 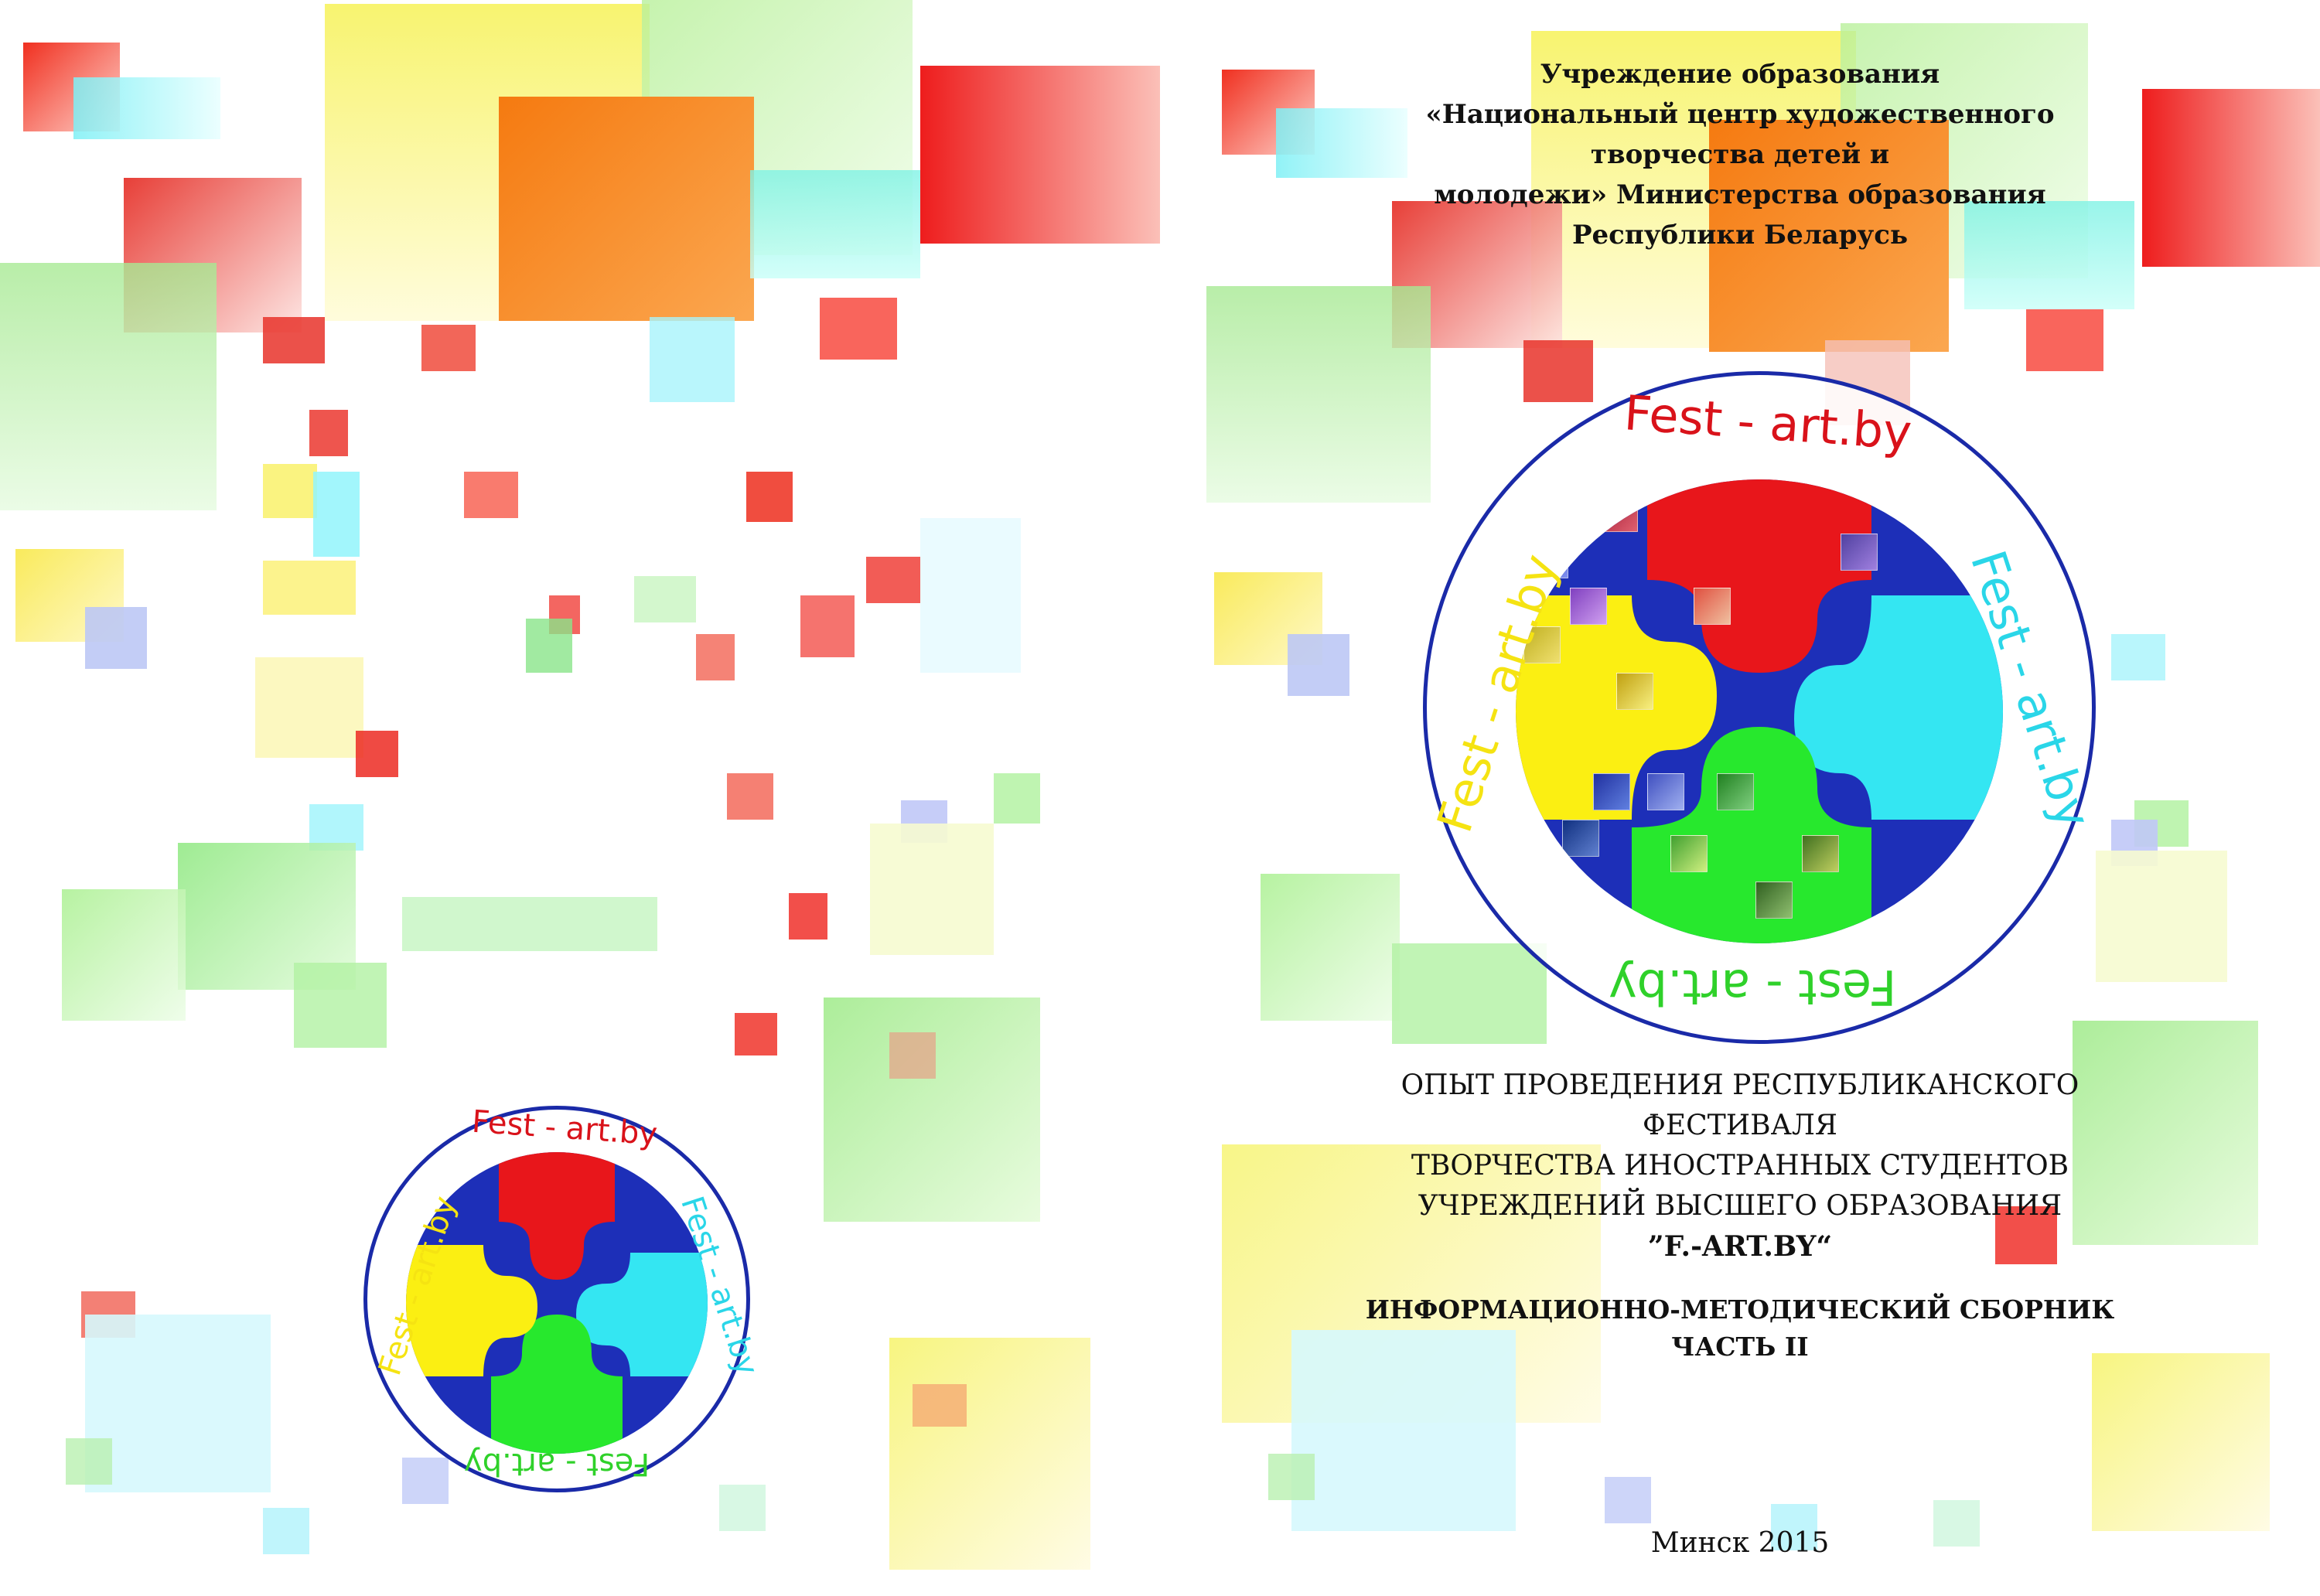 I want to click on title-line-3: УЧРЕЖДЕНИЙ ВЫСШЕГО ОБРАЗОВАНИЯ, so click(x=1740, y=1206).